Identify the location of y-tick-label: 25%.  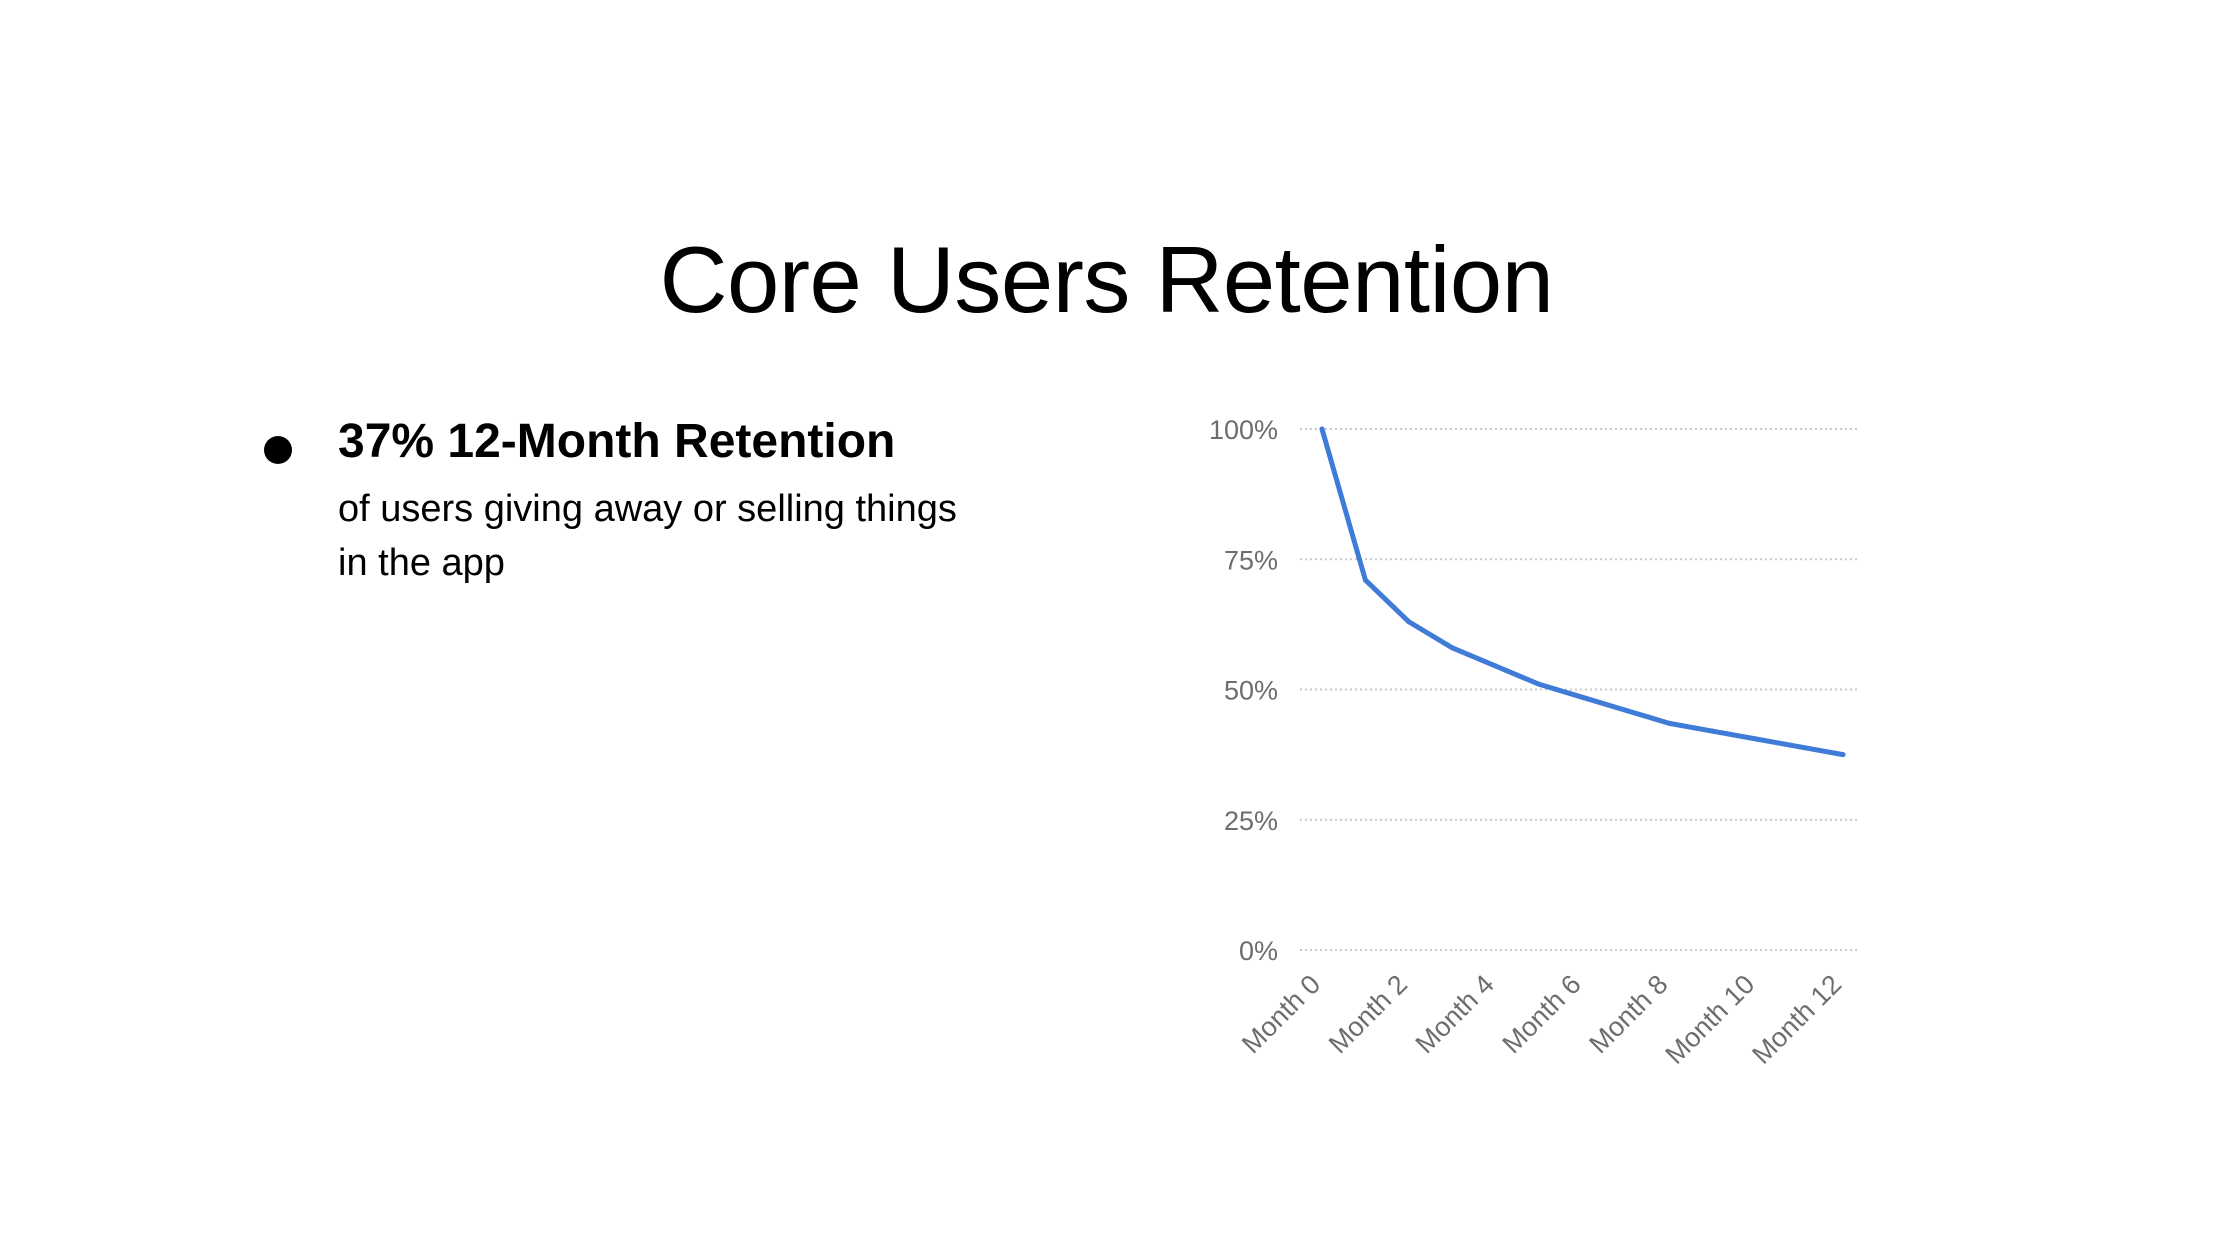
(1251, 821).